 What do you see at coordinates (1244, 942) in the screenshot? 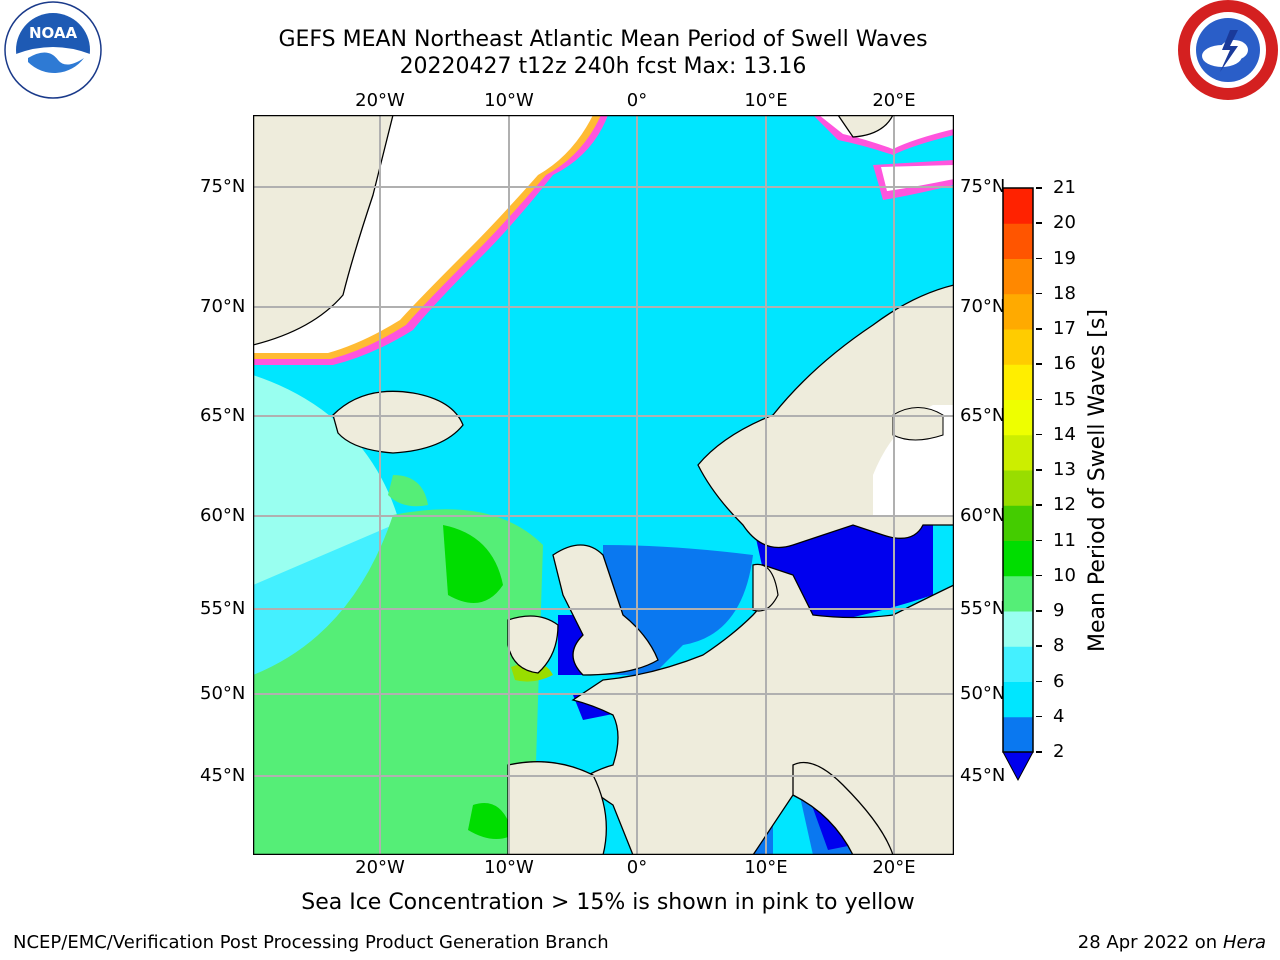
I see `footer-host: Hera` at bounding box center [1244, 942].